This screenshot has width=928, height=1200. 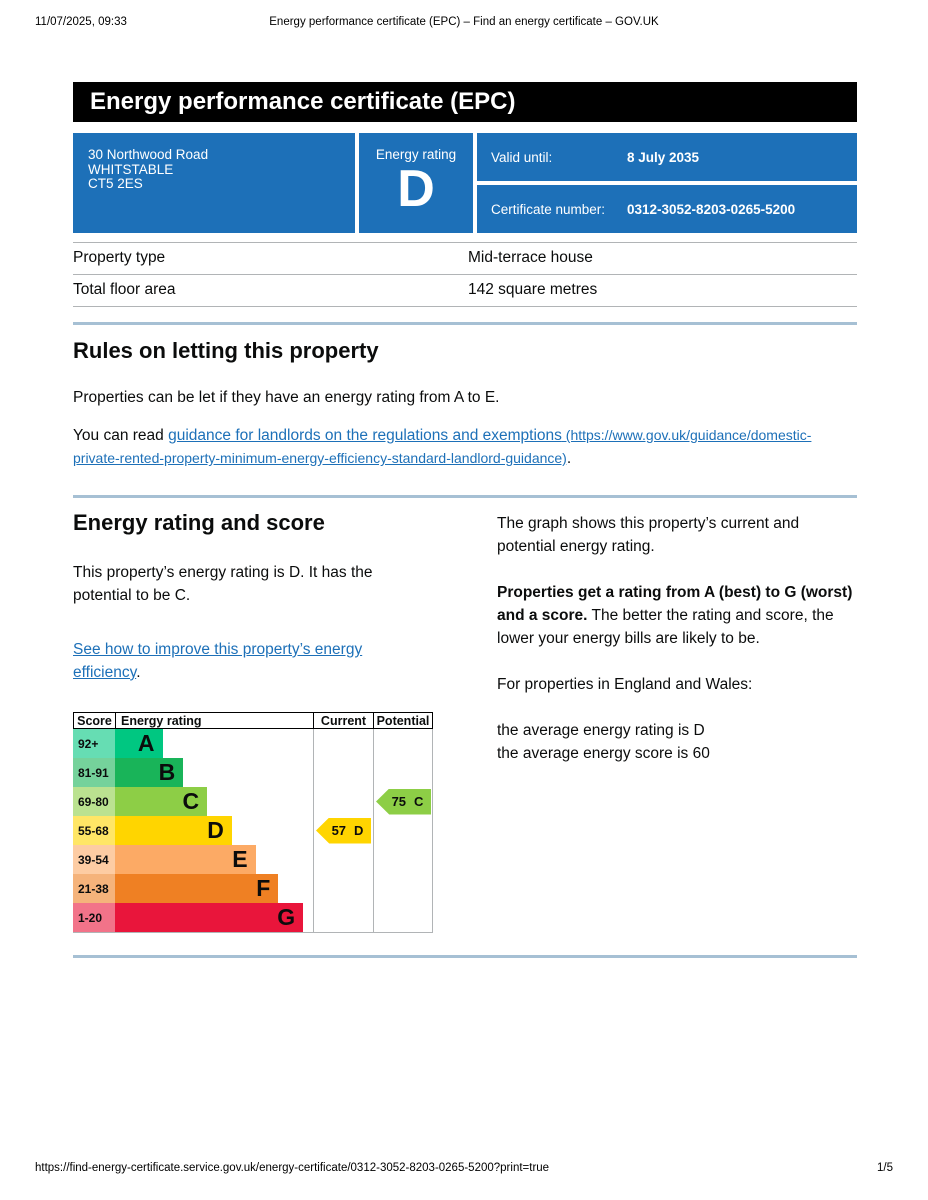 What do you see at coordinates (214, 183) in the screenshot?
I see `property-address: 30 Northwood Road WHITSTABLE CT5 2ES` at bounding box center [214, 183].